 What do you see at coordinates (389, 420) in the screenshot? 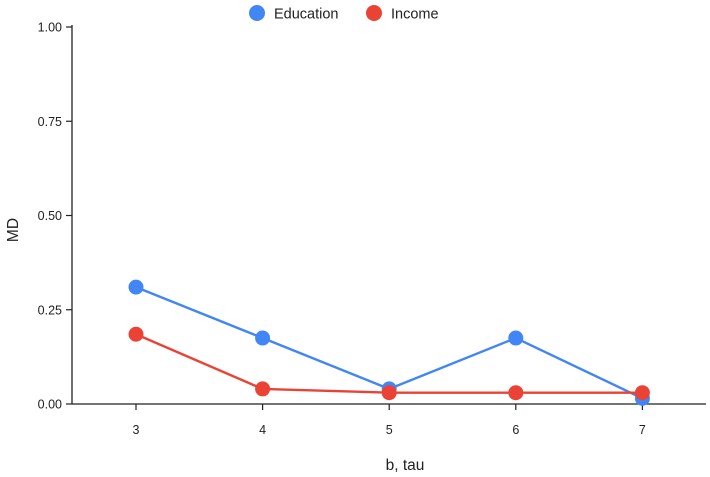
I see `x-axis-ticks: 3 4 5 6 7` at bounding box center [389, 420].